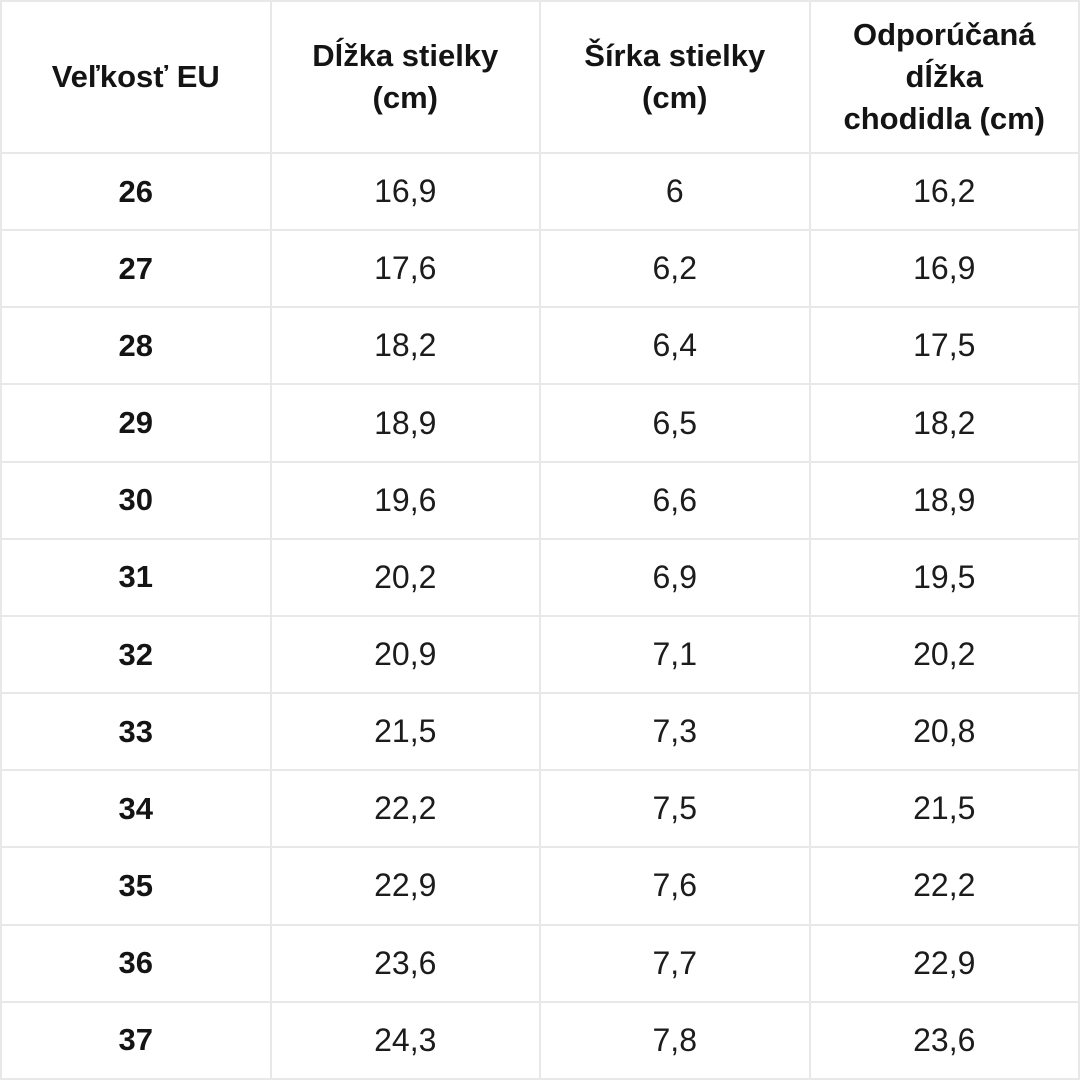  Describe the element at coordinates (405, 346) in the screenshot. I see `cell-insole-length: 18,2` at that location.